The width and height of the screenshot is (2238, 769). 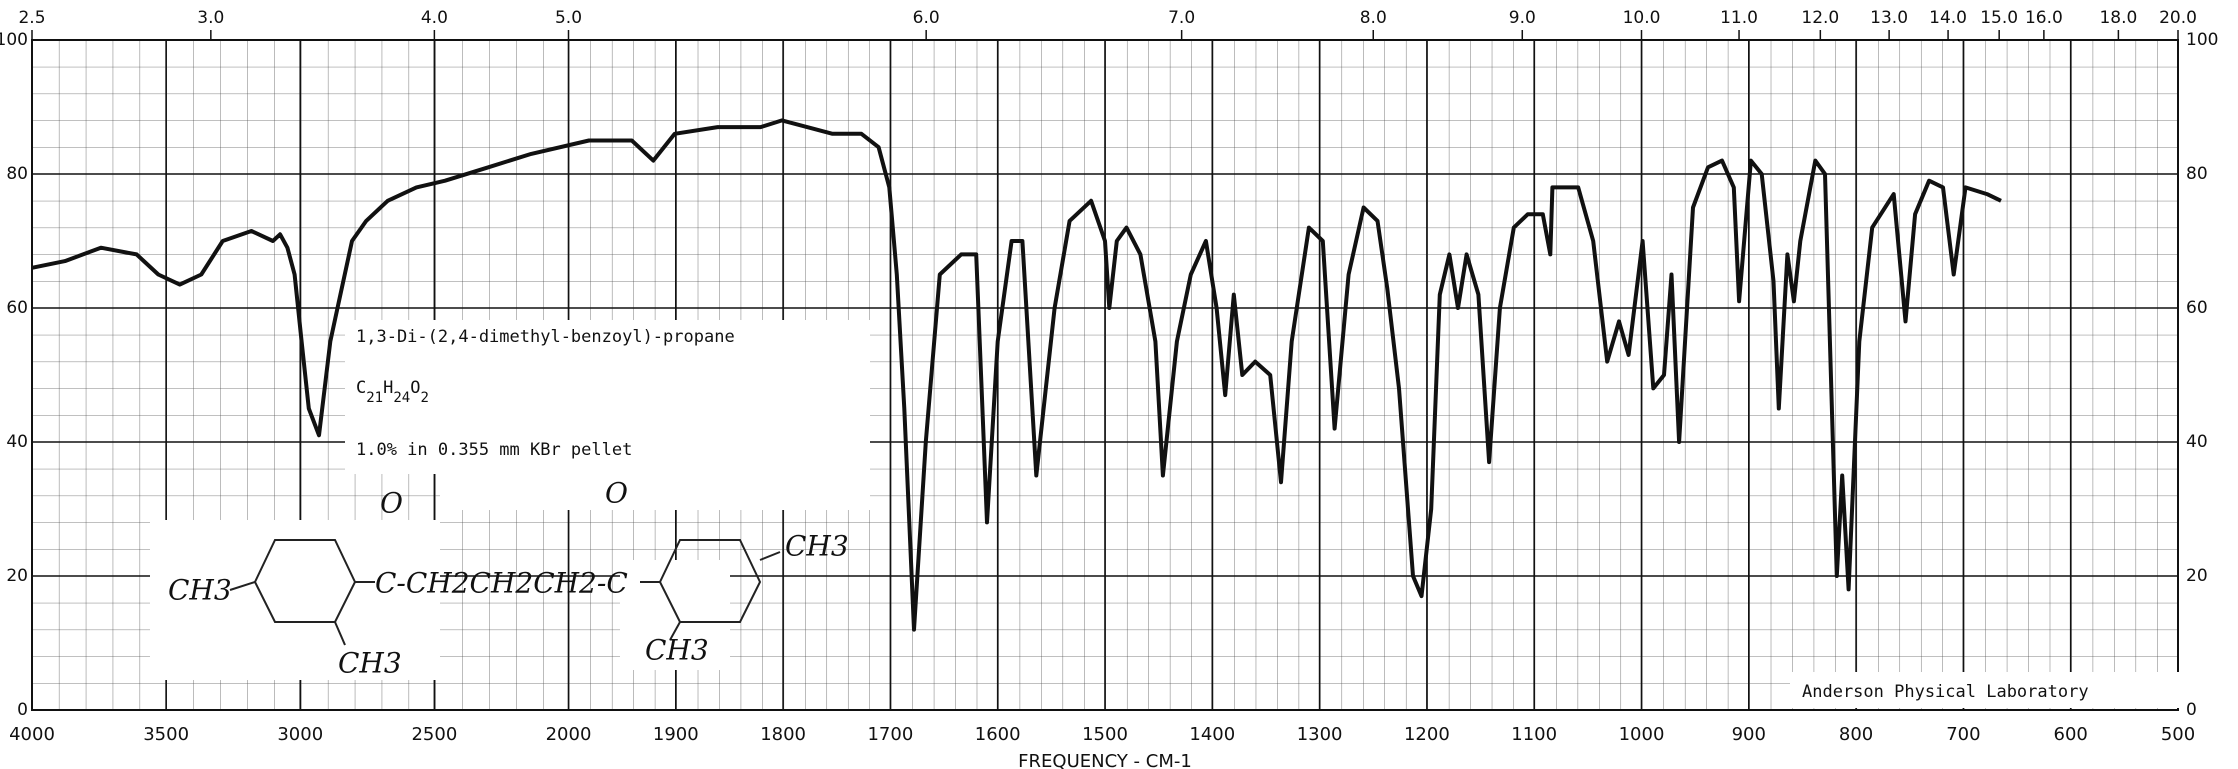 What do you see at coordinates (2178, 734) in the screenshot?
I see `x-tick-label: 500` at bounding box center [2178, 734].